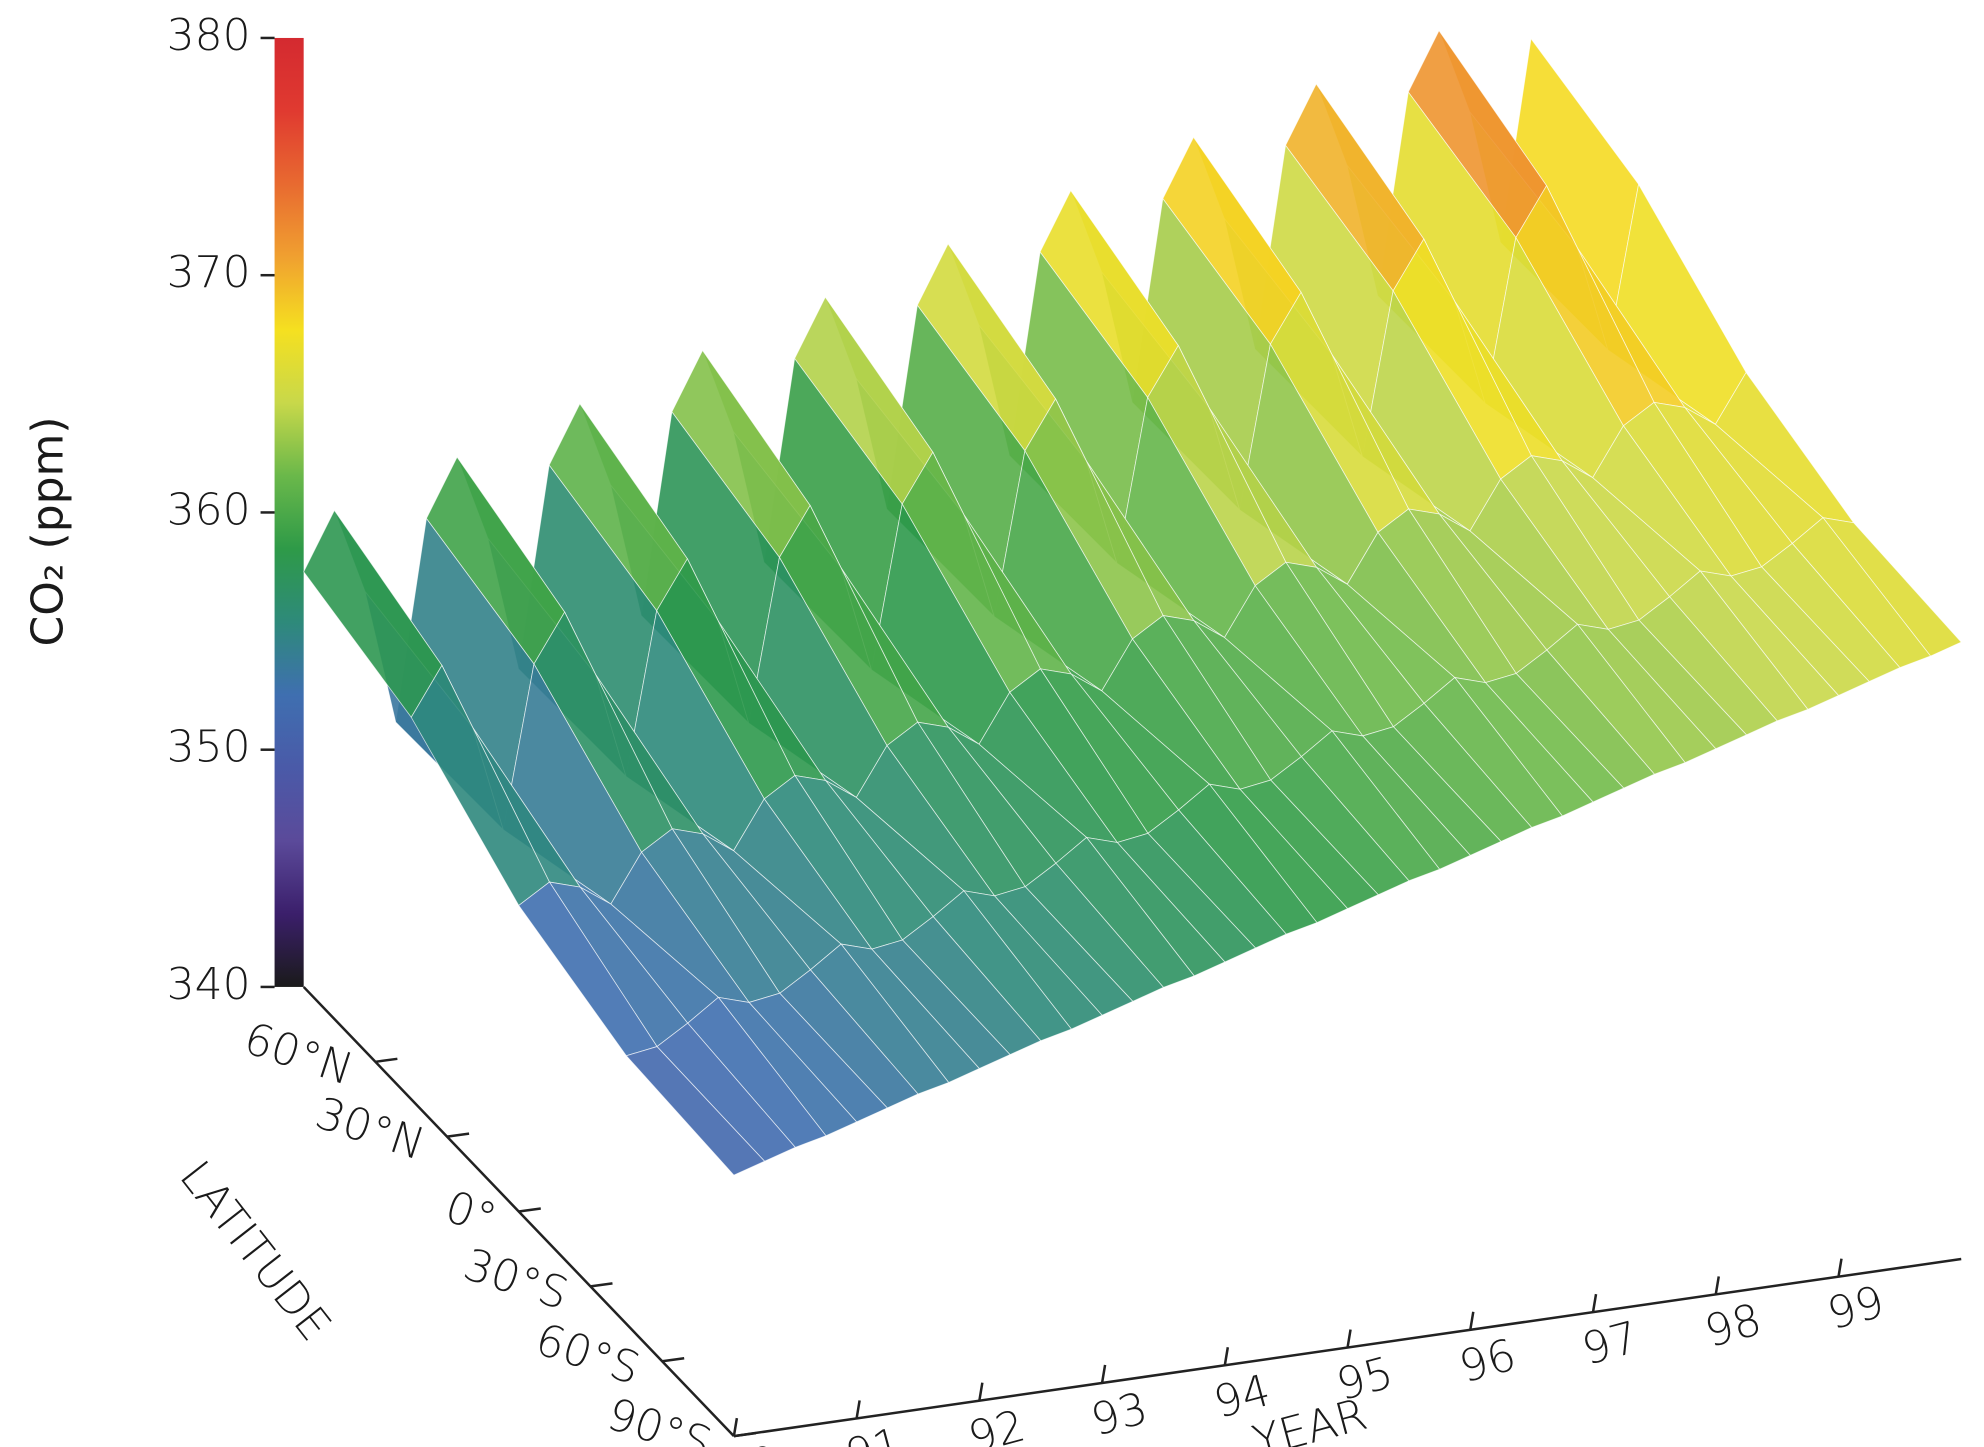  I want to click on year-tick-label: 93, so click(1119, 1415).